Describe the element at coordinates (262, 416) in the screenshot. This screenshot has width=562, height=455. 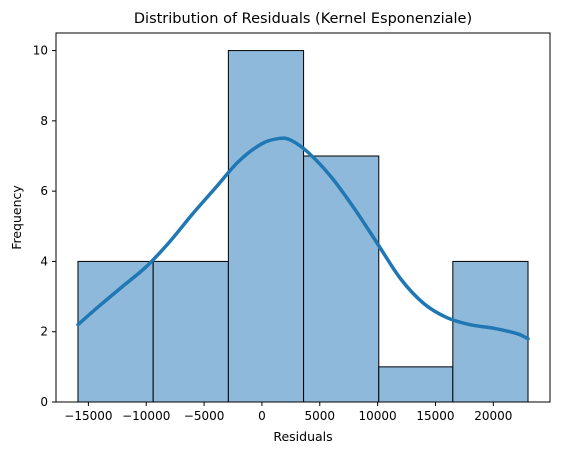
I see `x-tick-label: 0` at that location.